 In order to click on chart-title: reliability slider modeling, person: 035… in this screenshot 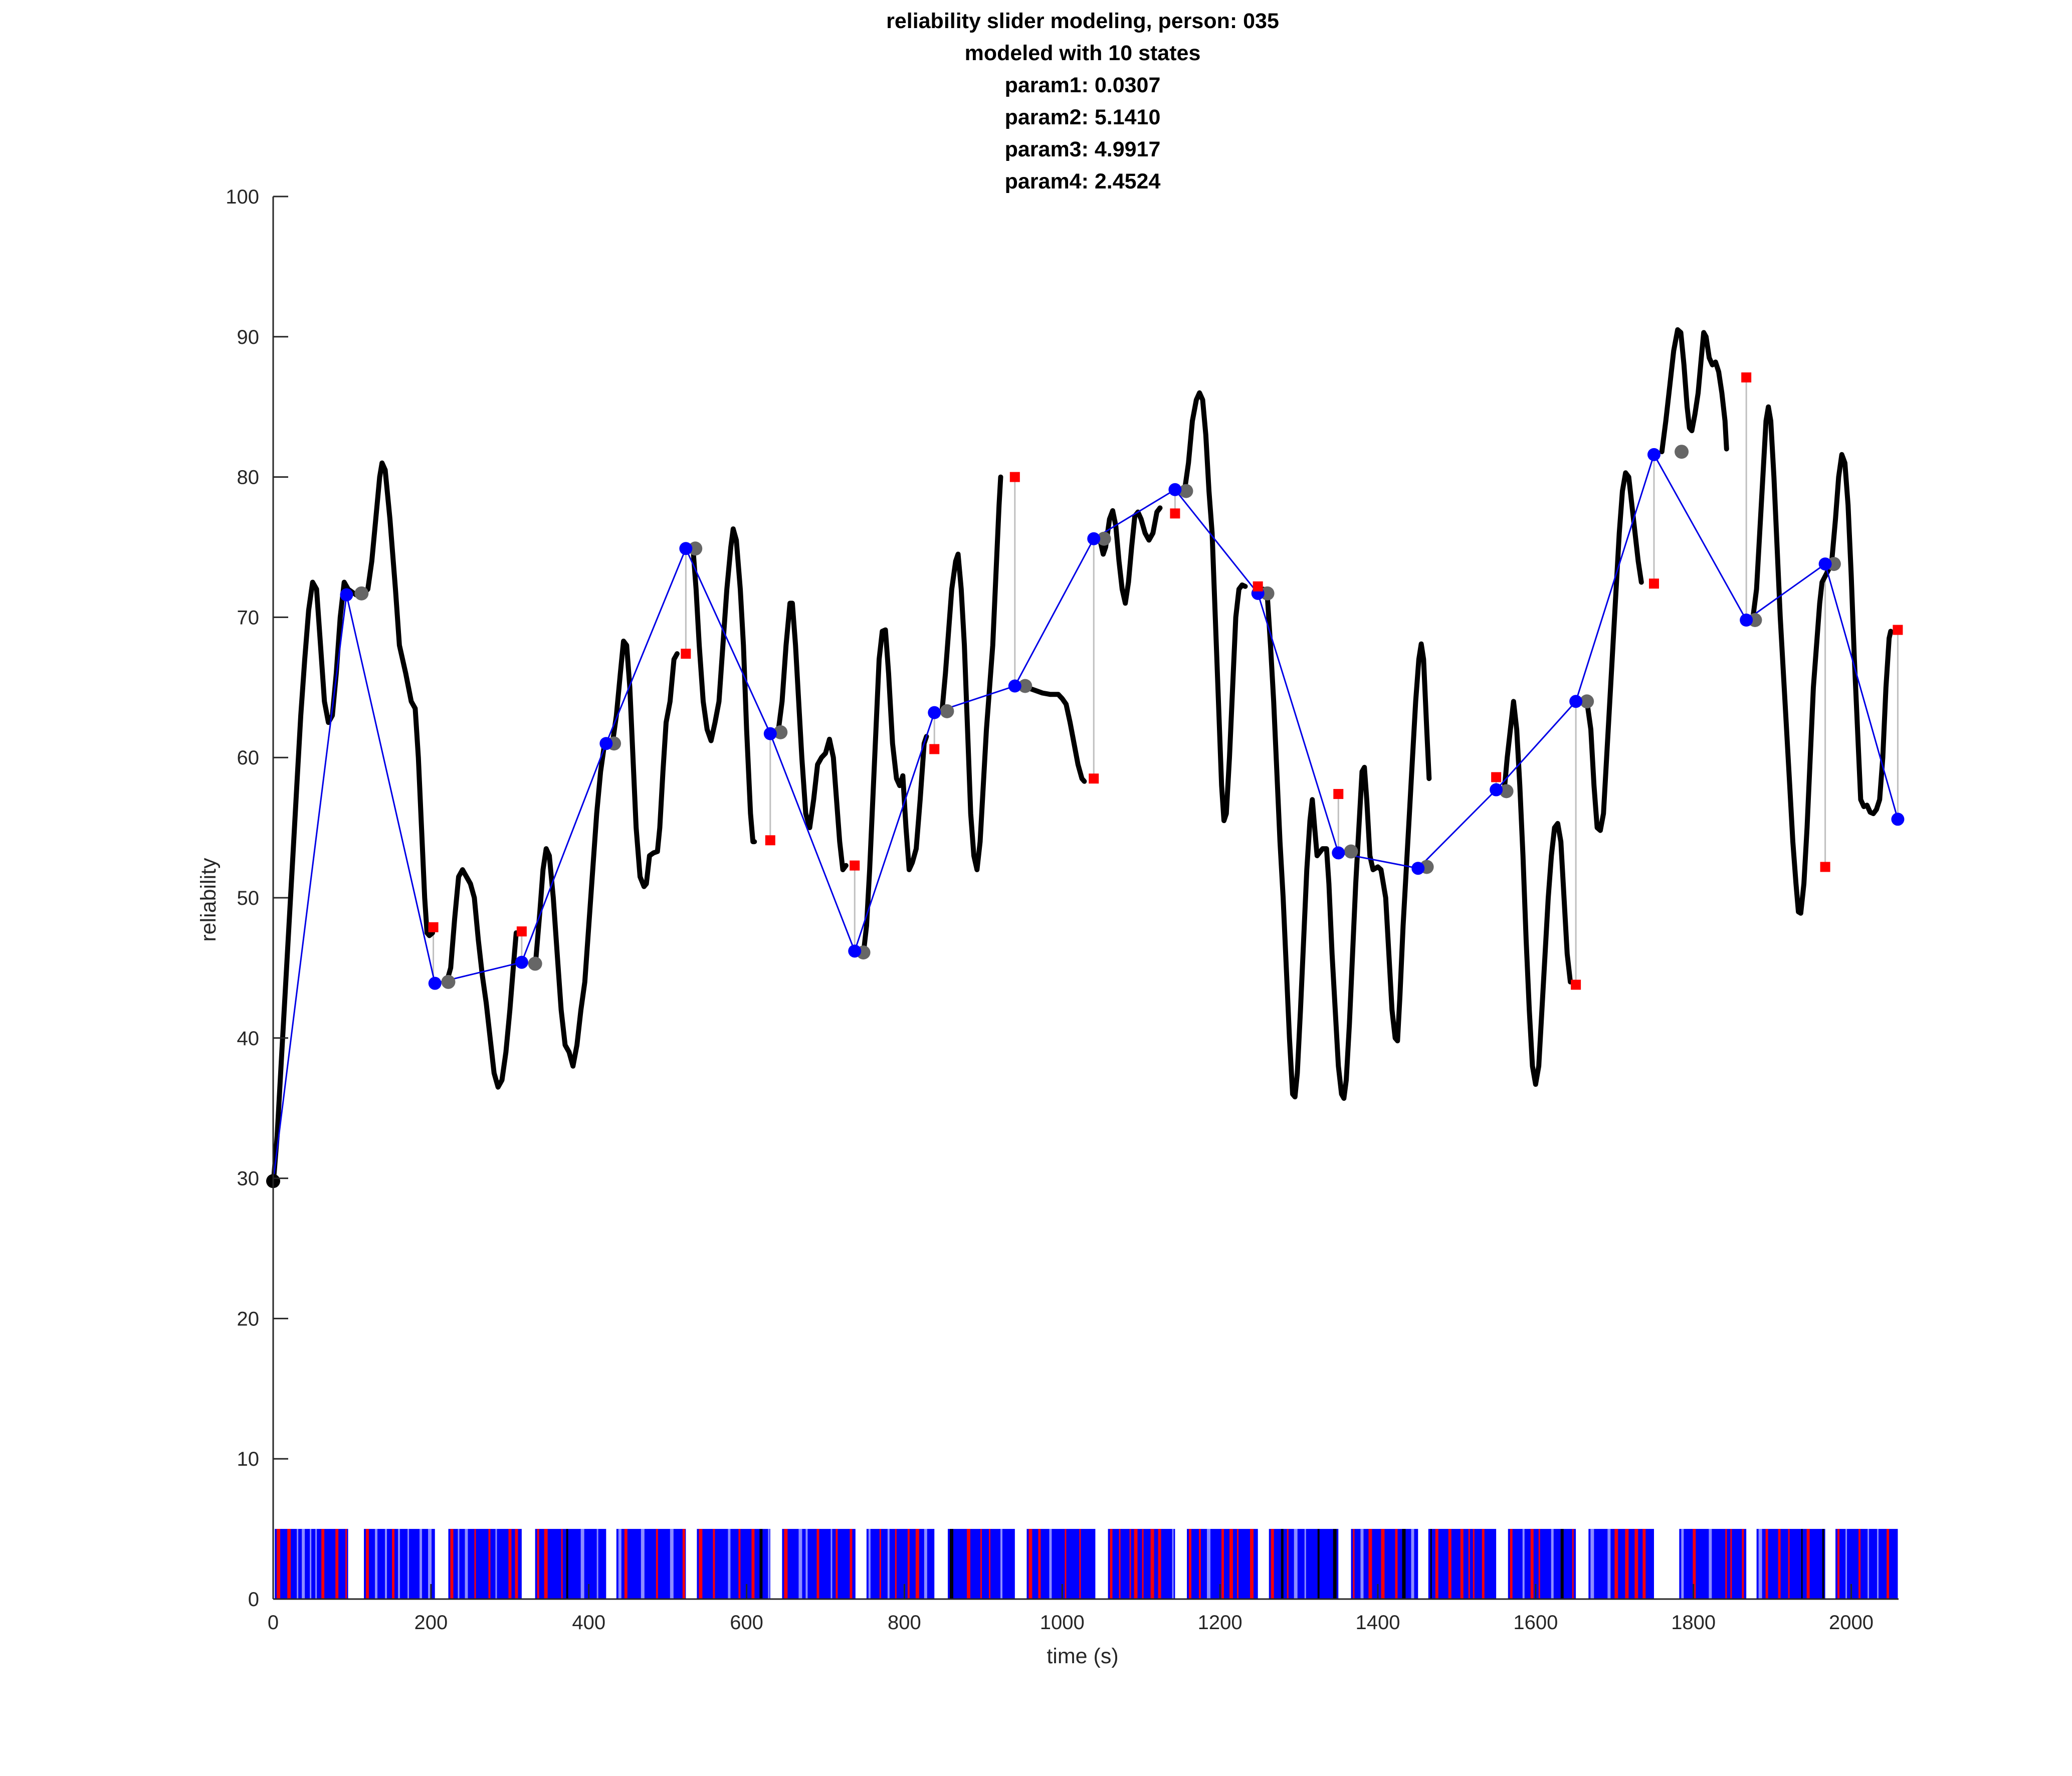, I will do `click(1082, 101)`.